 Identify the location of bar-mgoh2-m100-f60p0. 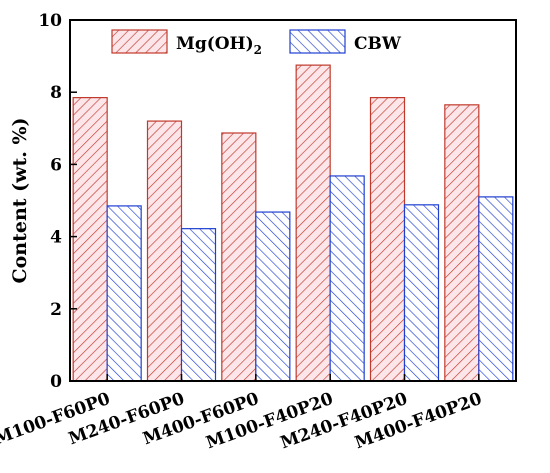
(90, 239).